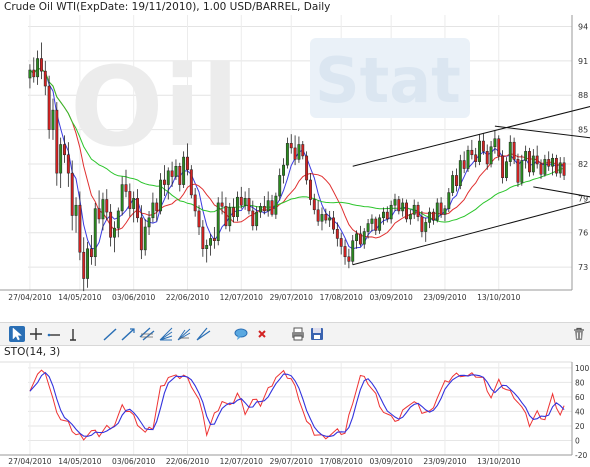 This screenshot has height=467, width=590. What do you see at coordinates (147, 334) in the screenshot?
I see `parallel-channel-icon` at bounding box center [147, 334].